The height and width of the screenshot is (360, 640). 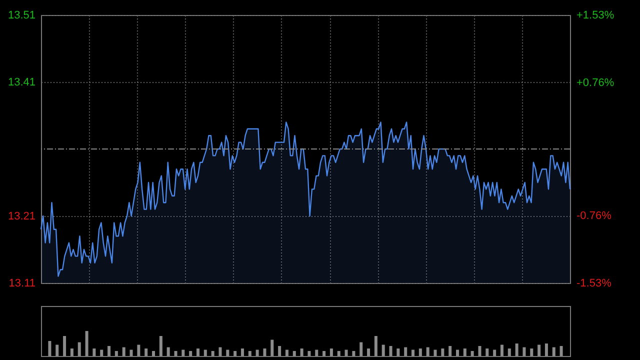 I want to click on y-tick-label: 13.41, so click(x=22, y=82).